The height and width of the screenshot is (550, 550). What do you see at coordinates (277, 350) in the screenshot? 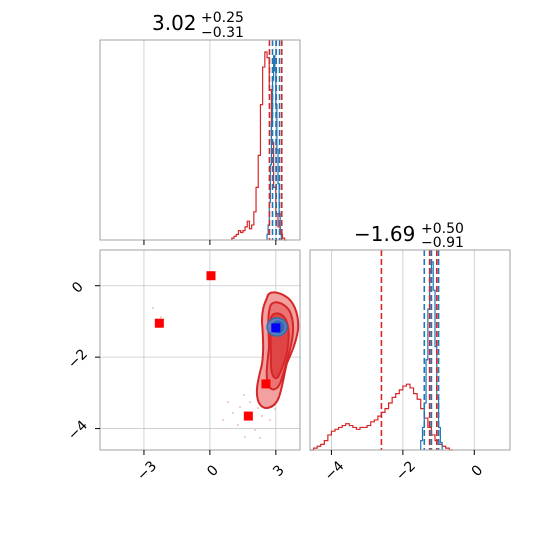
I see `contour-red` at bounding box center [277, 350].